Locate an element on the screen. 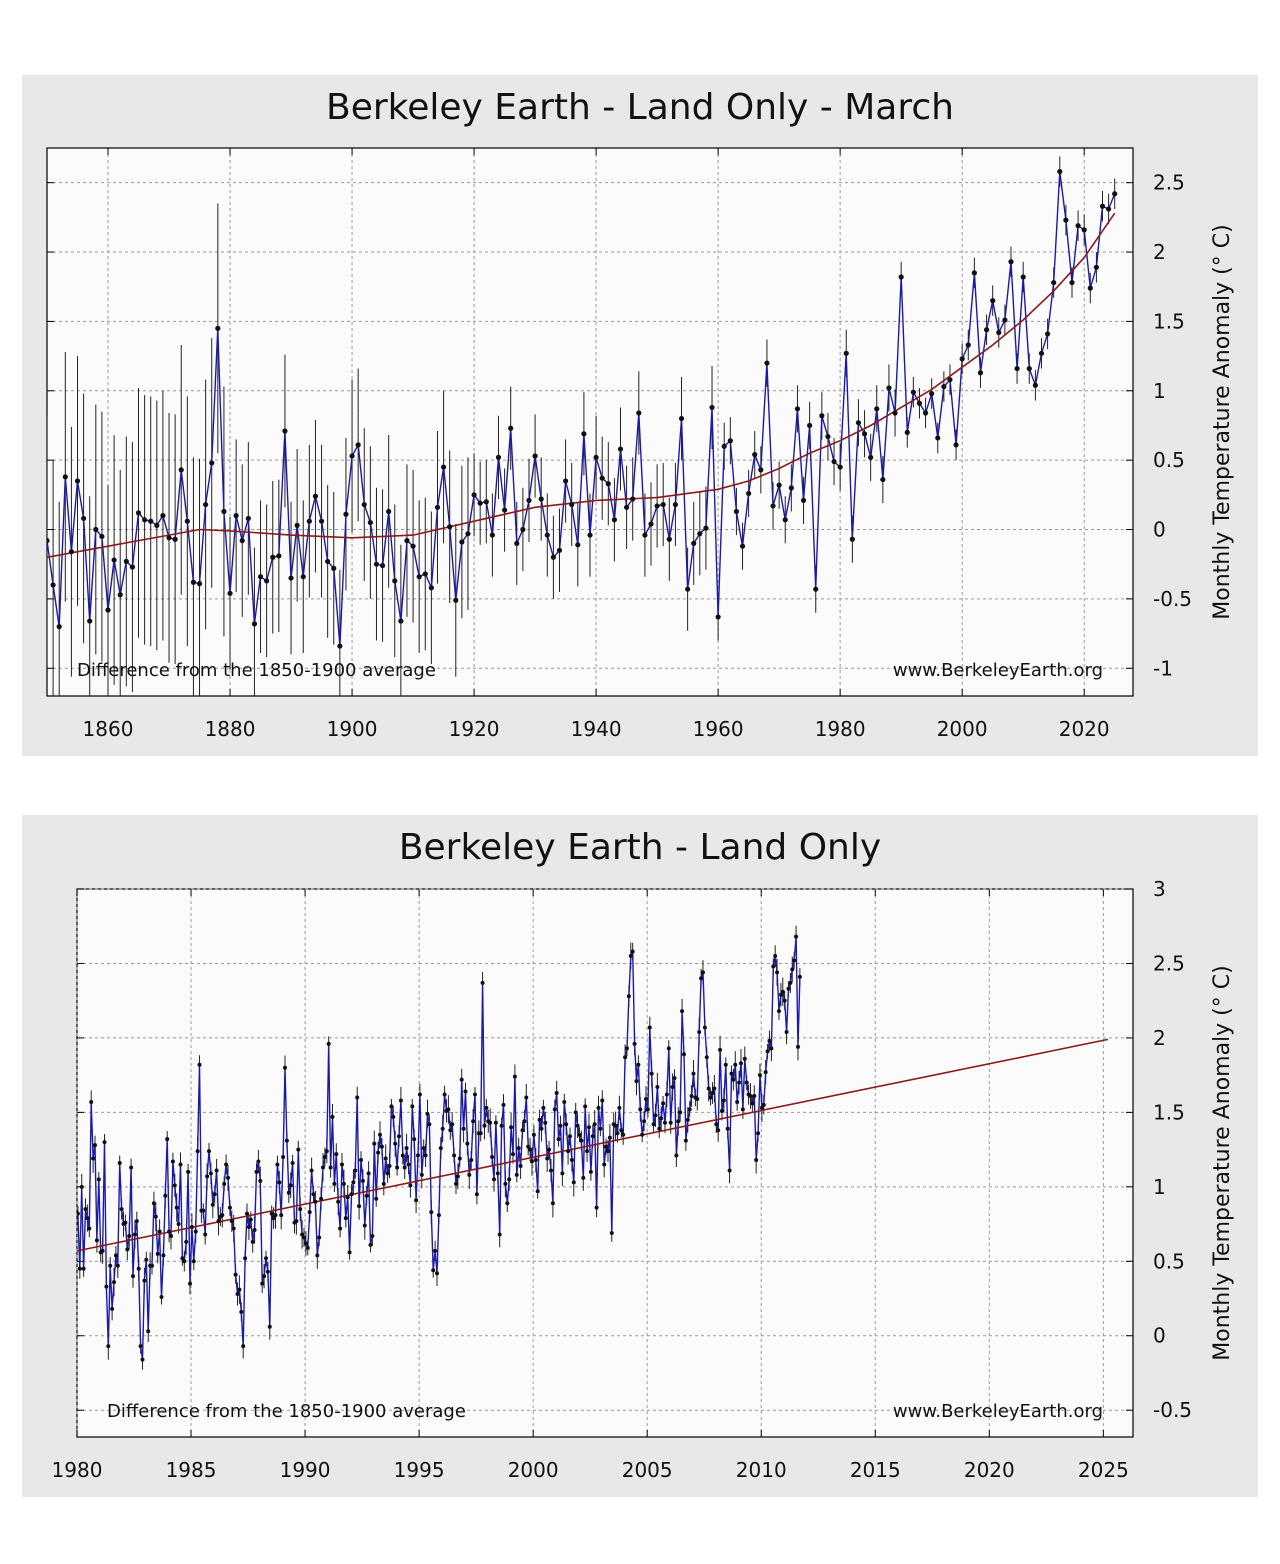 The image size is (1280, 1564). annotation-source: www.BerkeleyEarth.org is located at coordinates (998, 1411).